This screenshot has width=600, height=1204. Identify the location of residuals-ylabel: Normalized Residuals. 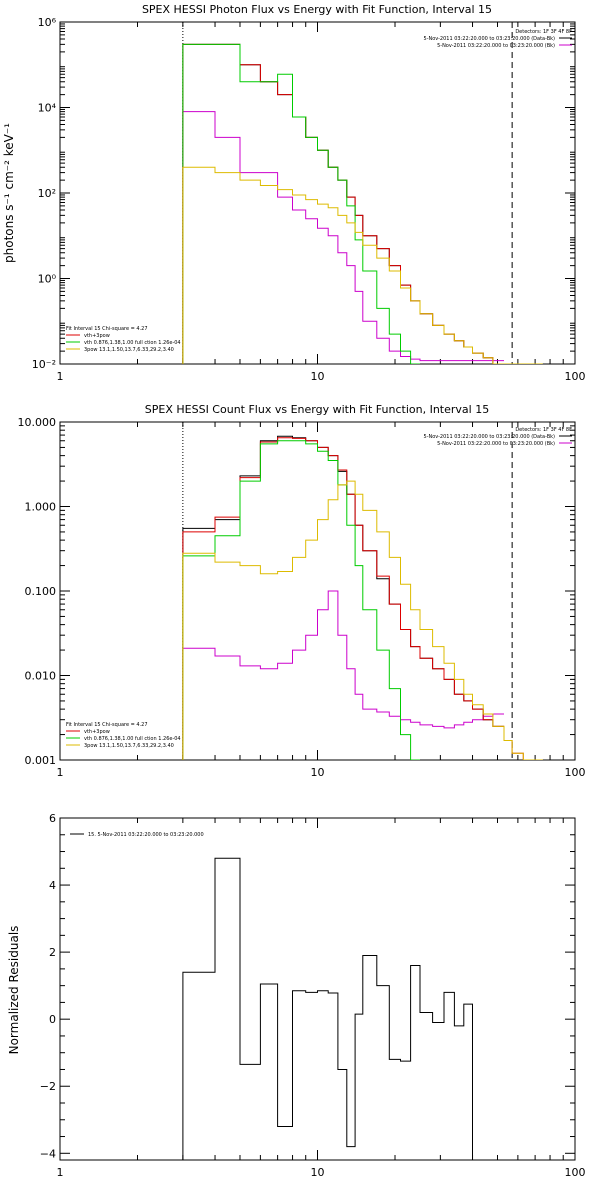
(14, 990).